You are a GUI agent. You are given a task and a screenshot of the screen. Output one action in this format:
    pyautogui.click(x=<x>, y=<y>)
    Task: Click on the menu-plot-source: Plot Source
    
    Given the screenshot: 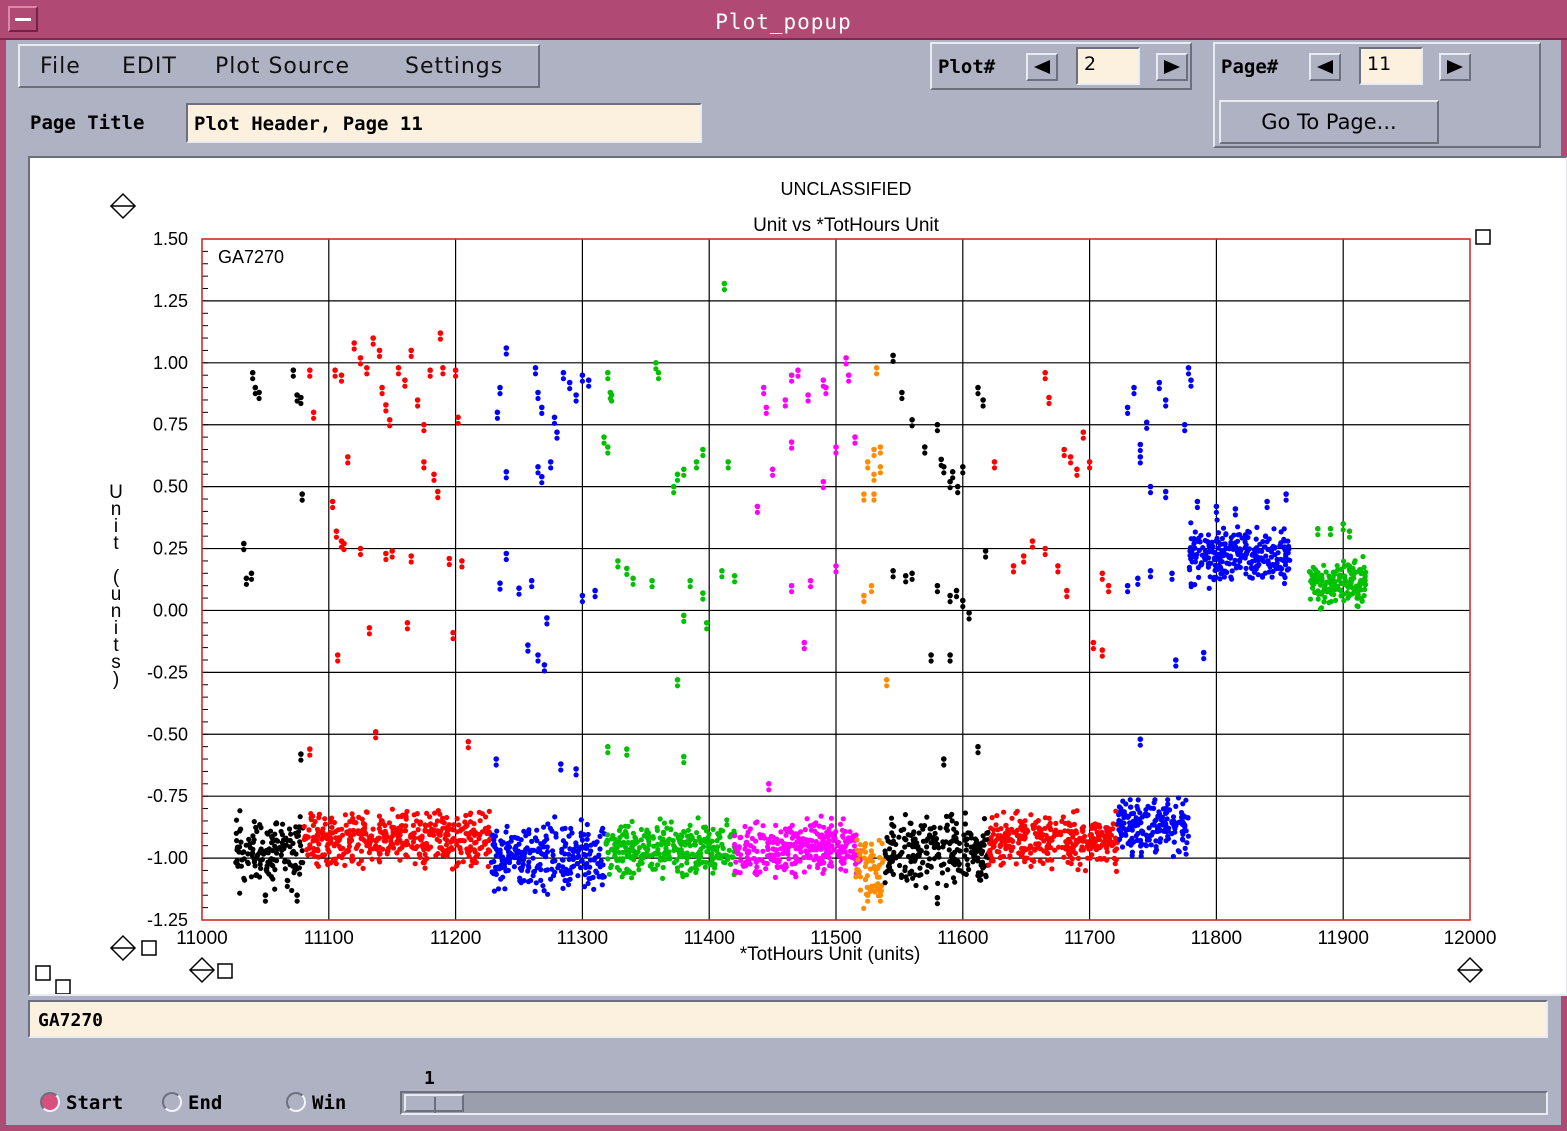 What is the action you would take?
    pyautogui.click(x=283, y=66)
    